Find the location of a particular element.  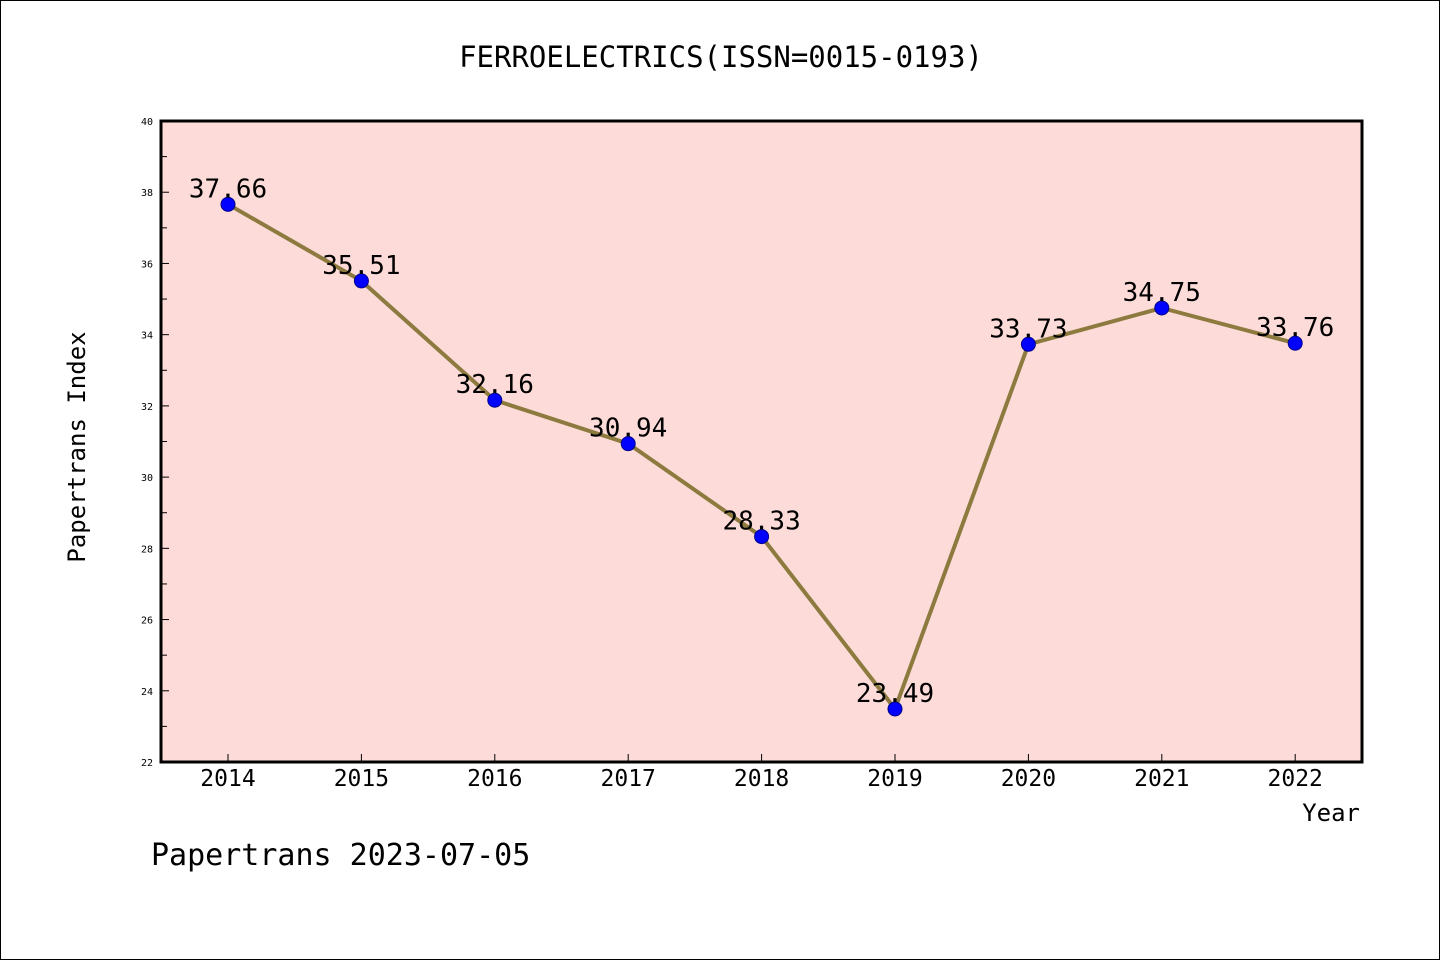

y-tick-label: 38 is located at coordinates (147, 193).